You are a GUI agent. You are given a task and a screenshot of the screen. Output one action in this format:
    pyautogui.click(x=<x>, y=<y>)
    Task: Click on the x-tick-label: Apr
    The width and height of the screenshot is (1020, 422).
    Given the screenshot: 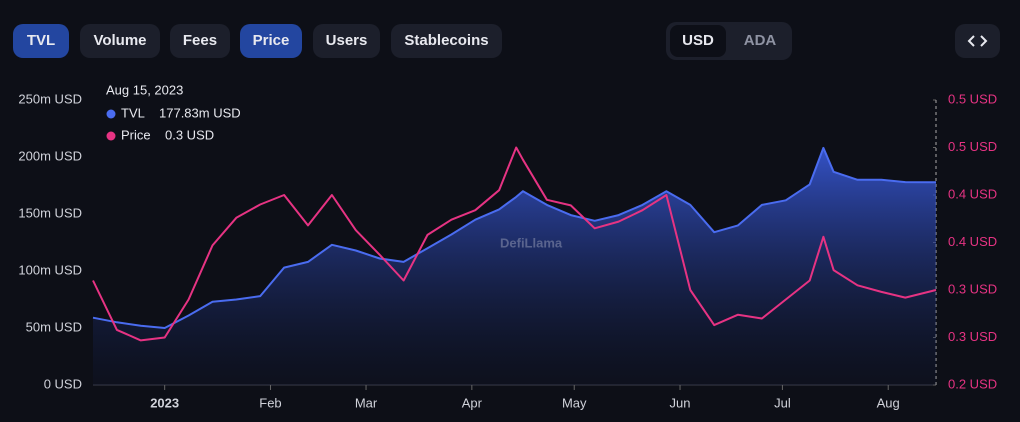 What is the action you would take?
    pyautogui.click(x=472, y=402)
    